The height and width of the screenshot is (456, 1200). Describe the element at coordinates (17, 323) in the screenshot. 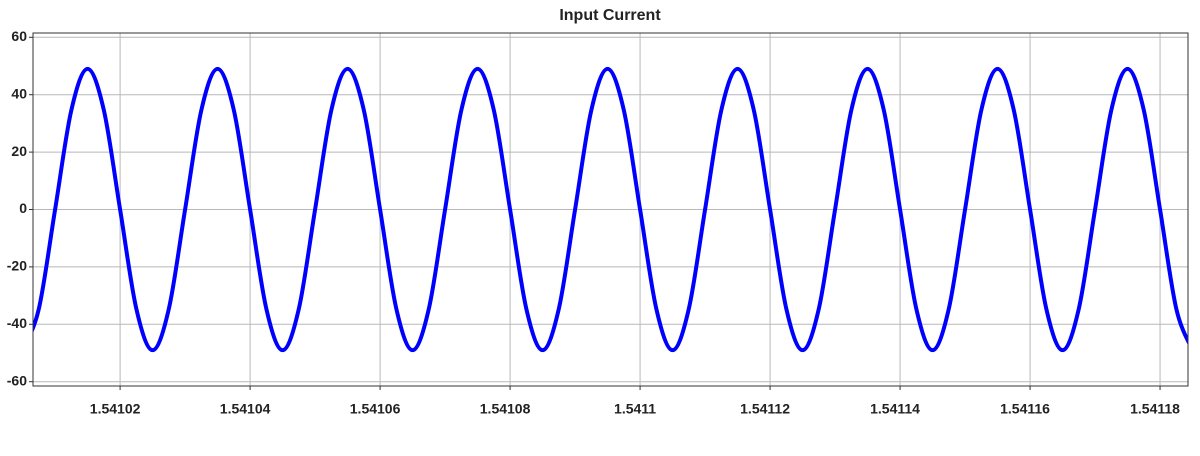

I see `y-tick-label: -40` at that location.